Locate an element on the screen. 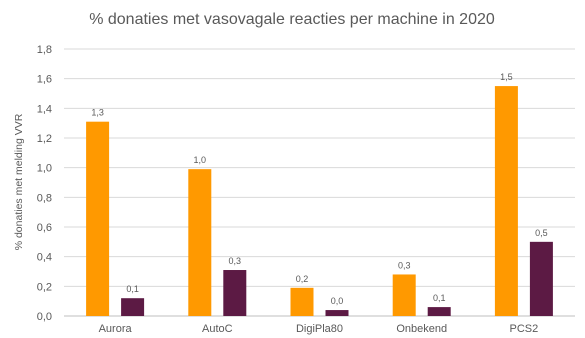 This screenshot has width=585, height=338. y-tick-label: 0,8 is located at coordinates (44, 198).